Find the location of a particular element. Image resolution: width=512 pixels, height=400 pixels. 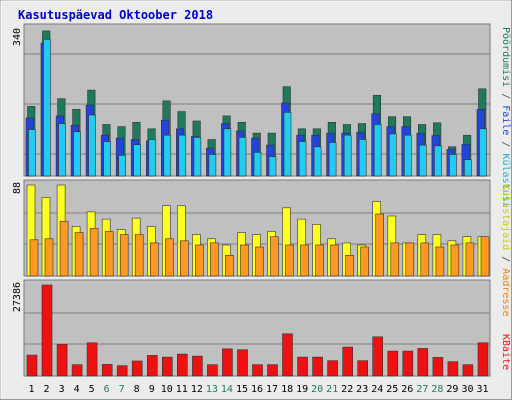

x-tick-label: 9 is located at coordinates (152, 389).